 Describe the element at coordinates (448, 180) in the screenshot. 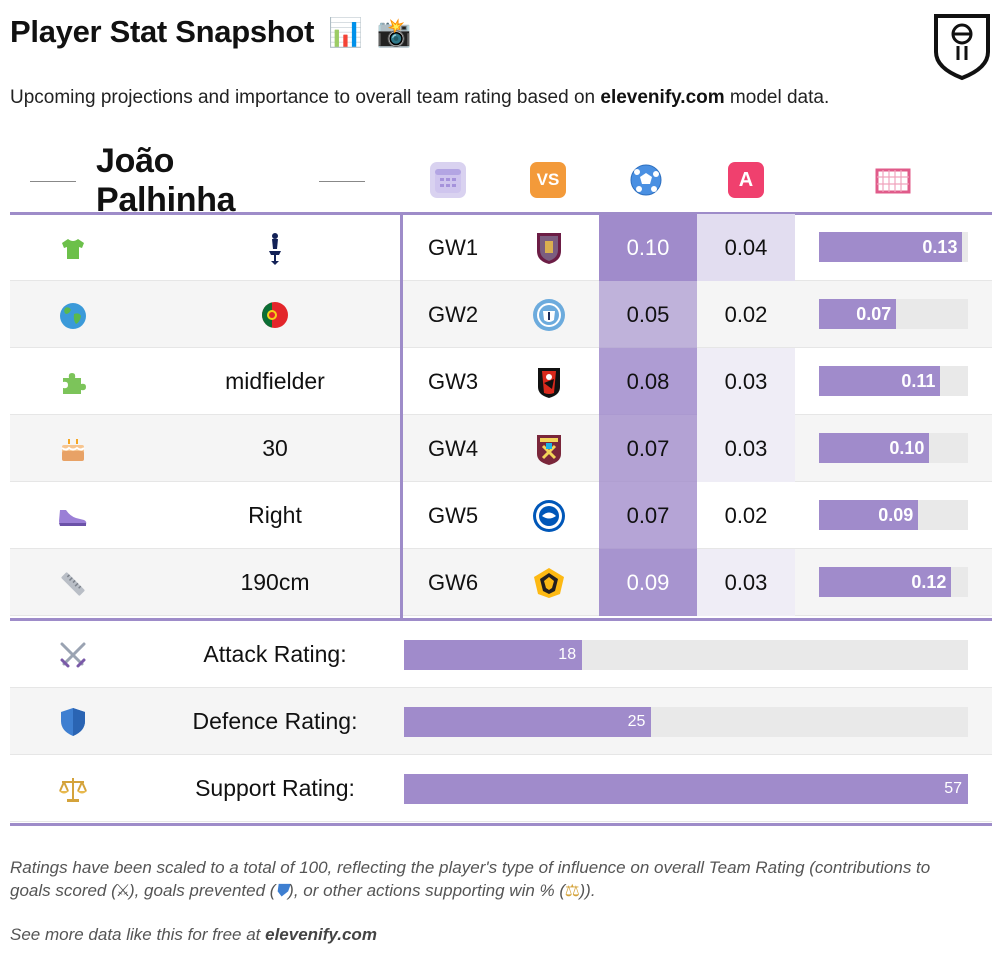

I see `calendar-icon` at that location.